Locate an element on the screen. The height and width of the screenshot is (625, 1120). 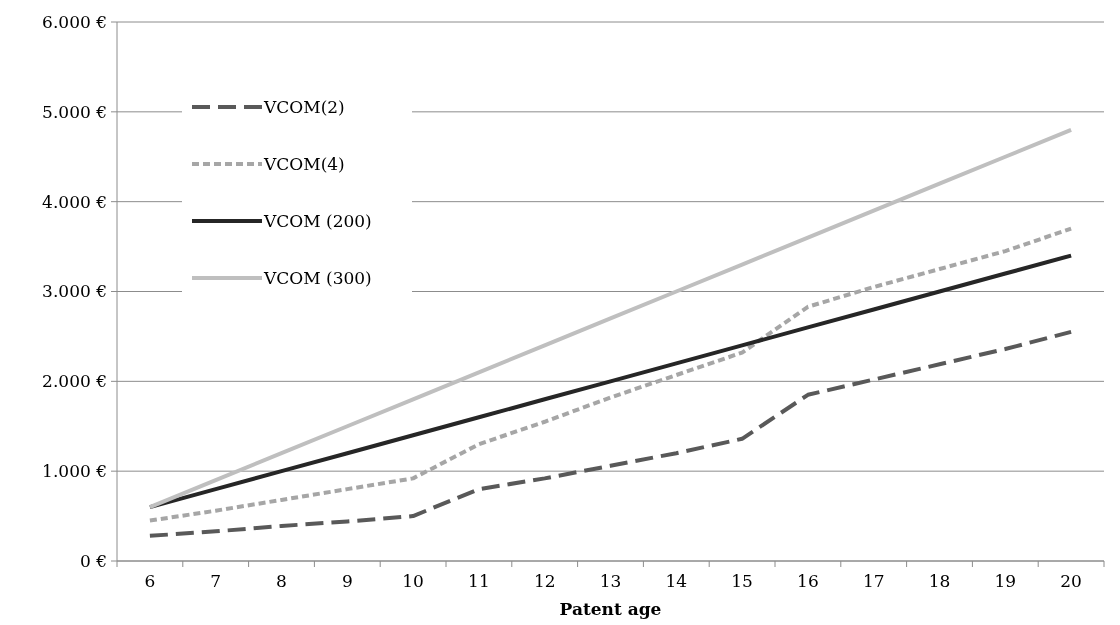
y-tick-label: 2.000 € is located at coordinates (74, 381).